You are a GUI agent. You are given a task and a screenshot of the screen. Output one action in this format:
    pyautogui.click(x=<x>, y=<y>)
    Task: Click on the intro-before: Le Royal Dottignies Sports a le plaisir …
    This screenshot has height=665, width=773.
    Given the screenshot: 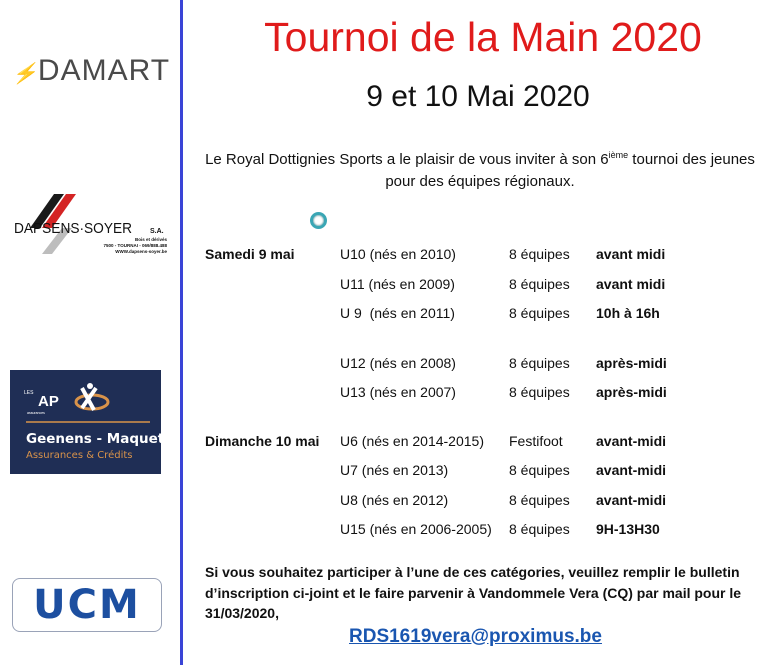 What is the action you would take?
    pyautogui.click(x=407, y=159)
    